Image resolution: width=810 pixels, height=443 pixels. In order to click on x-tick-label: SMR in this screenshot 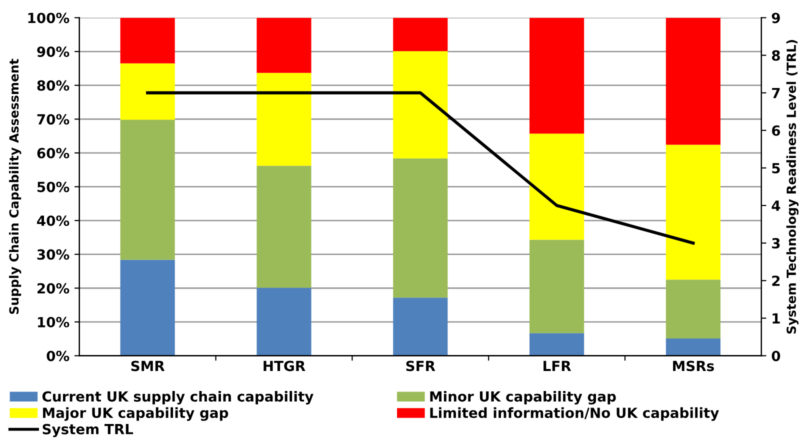, I will do `click(148, 366)`.